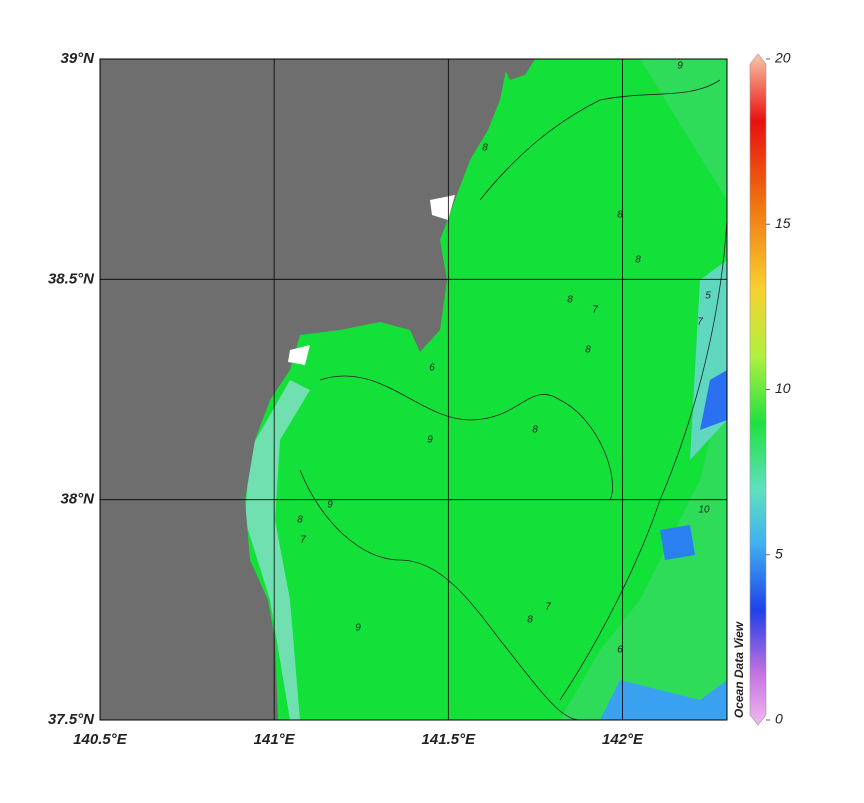  What do you see at coordinates (277, 550) in the screenshot?
I see `coastal-water` at bounding box center [277, 550].